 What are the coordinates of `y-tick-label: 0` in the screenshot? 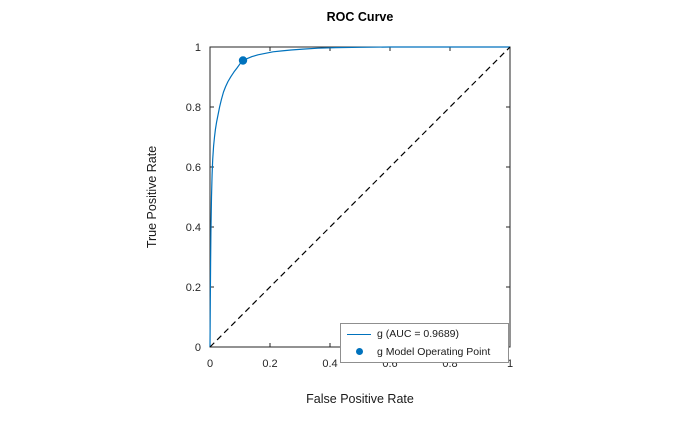 It's located at (198, 348).